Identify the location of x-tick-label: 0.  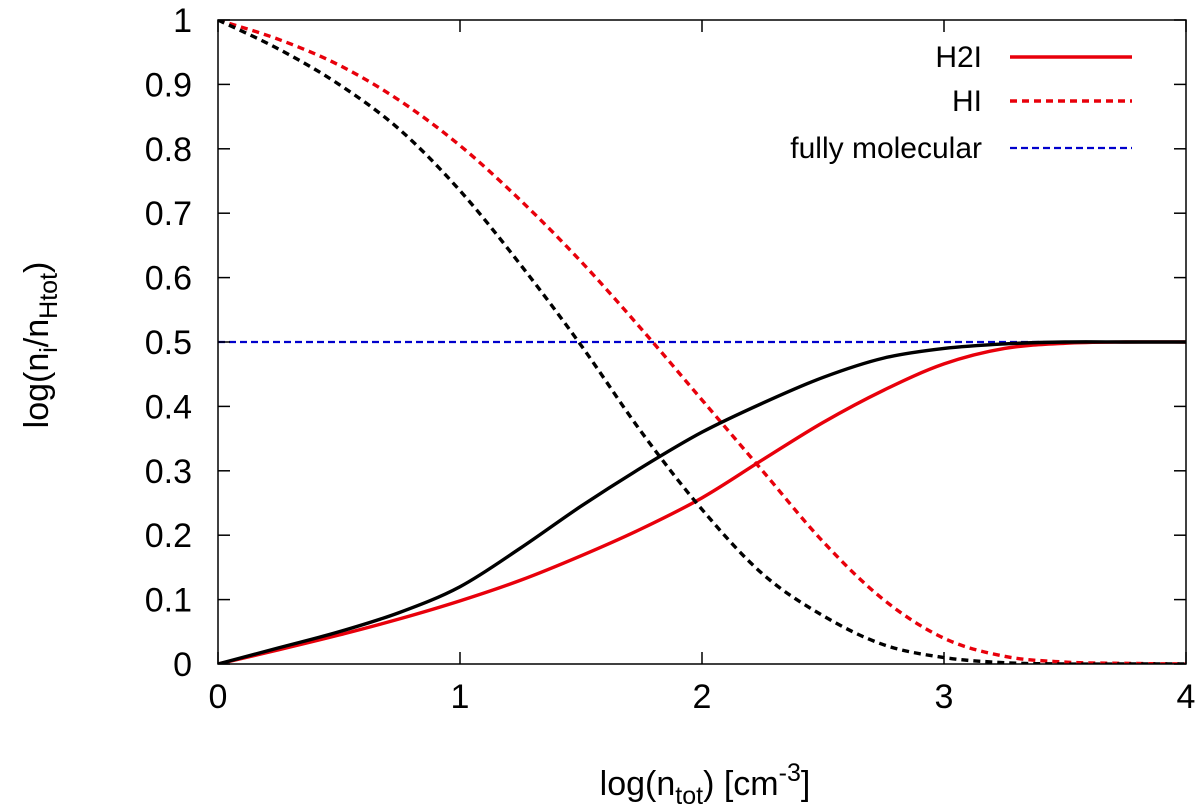
(218, 697).